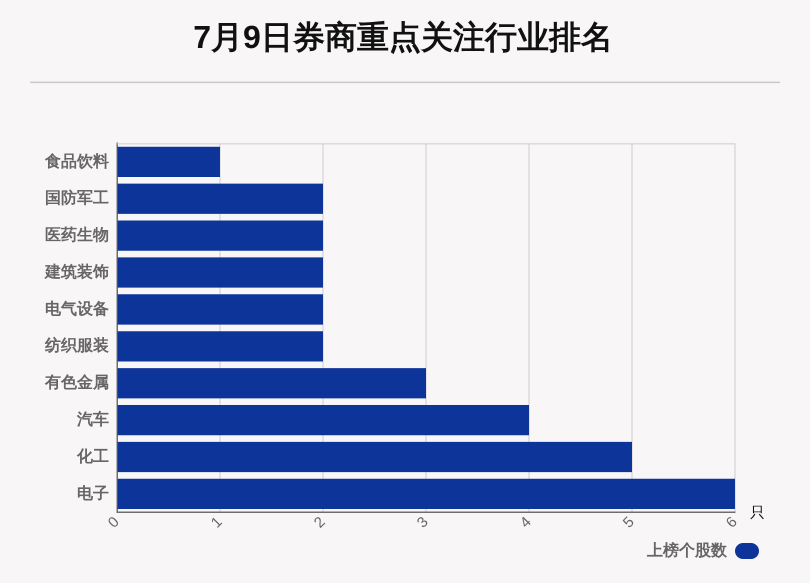 The image size is (810, 583). I want to click on y-tick-label: 国防军工, so click(77, 198).